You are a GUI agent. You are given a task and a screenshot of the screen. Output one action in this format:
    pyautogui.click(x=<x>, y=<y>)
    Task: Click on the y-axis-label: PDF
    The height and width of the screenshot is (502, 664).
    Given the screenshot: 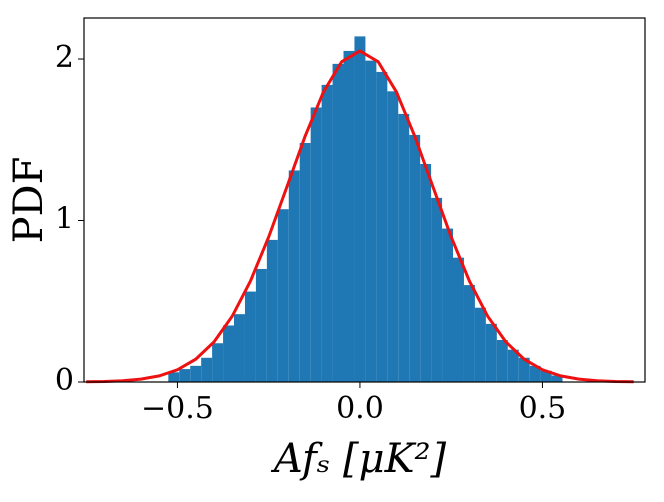 What is the action you would take?
    pyautogui.click(x=29, y=200)
    